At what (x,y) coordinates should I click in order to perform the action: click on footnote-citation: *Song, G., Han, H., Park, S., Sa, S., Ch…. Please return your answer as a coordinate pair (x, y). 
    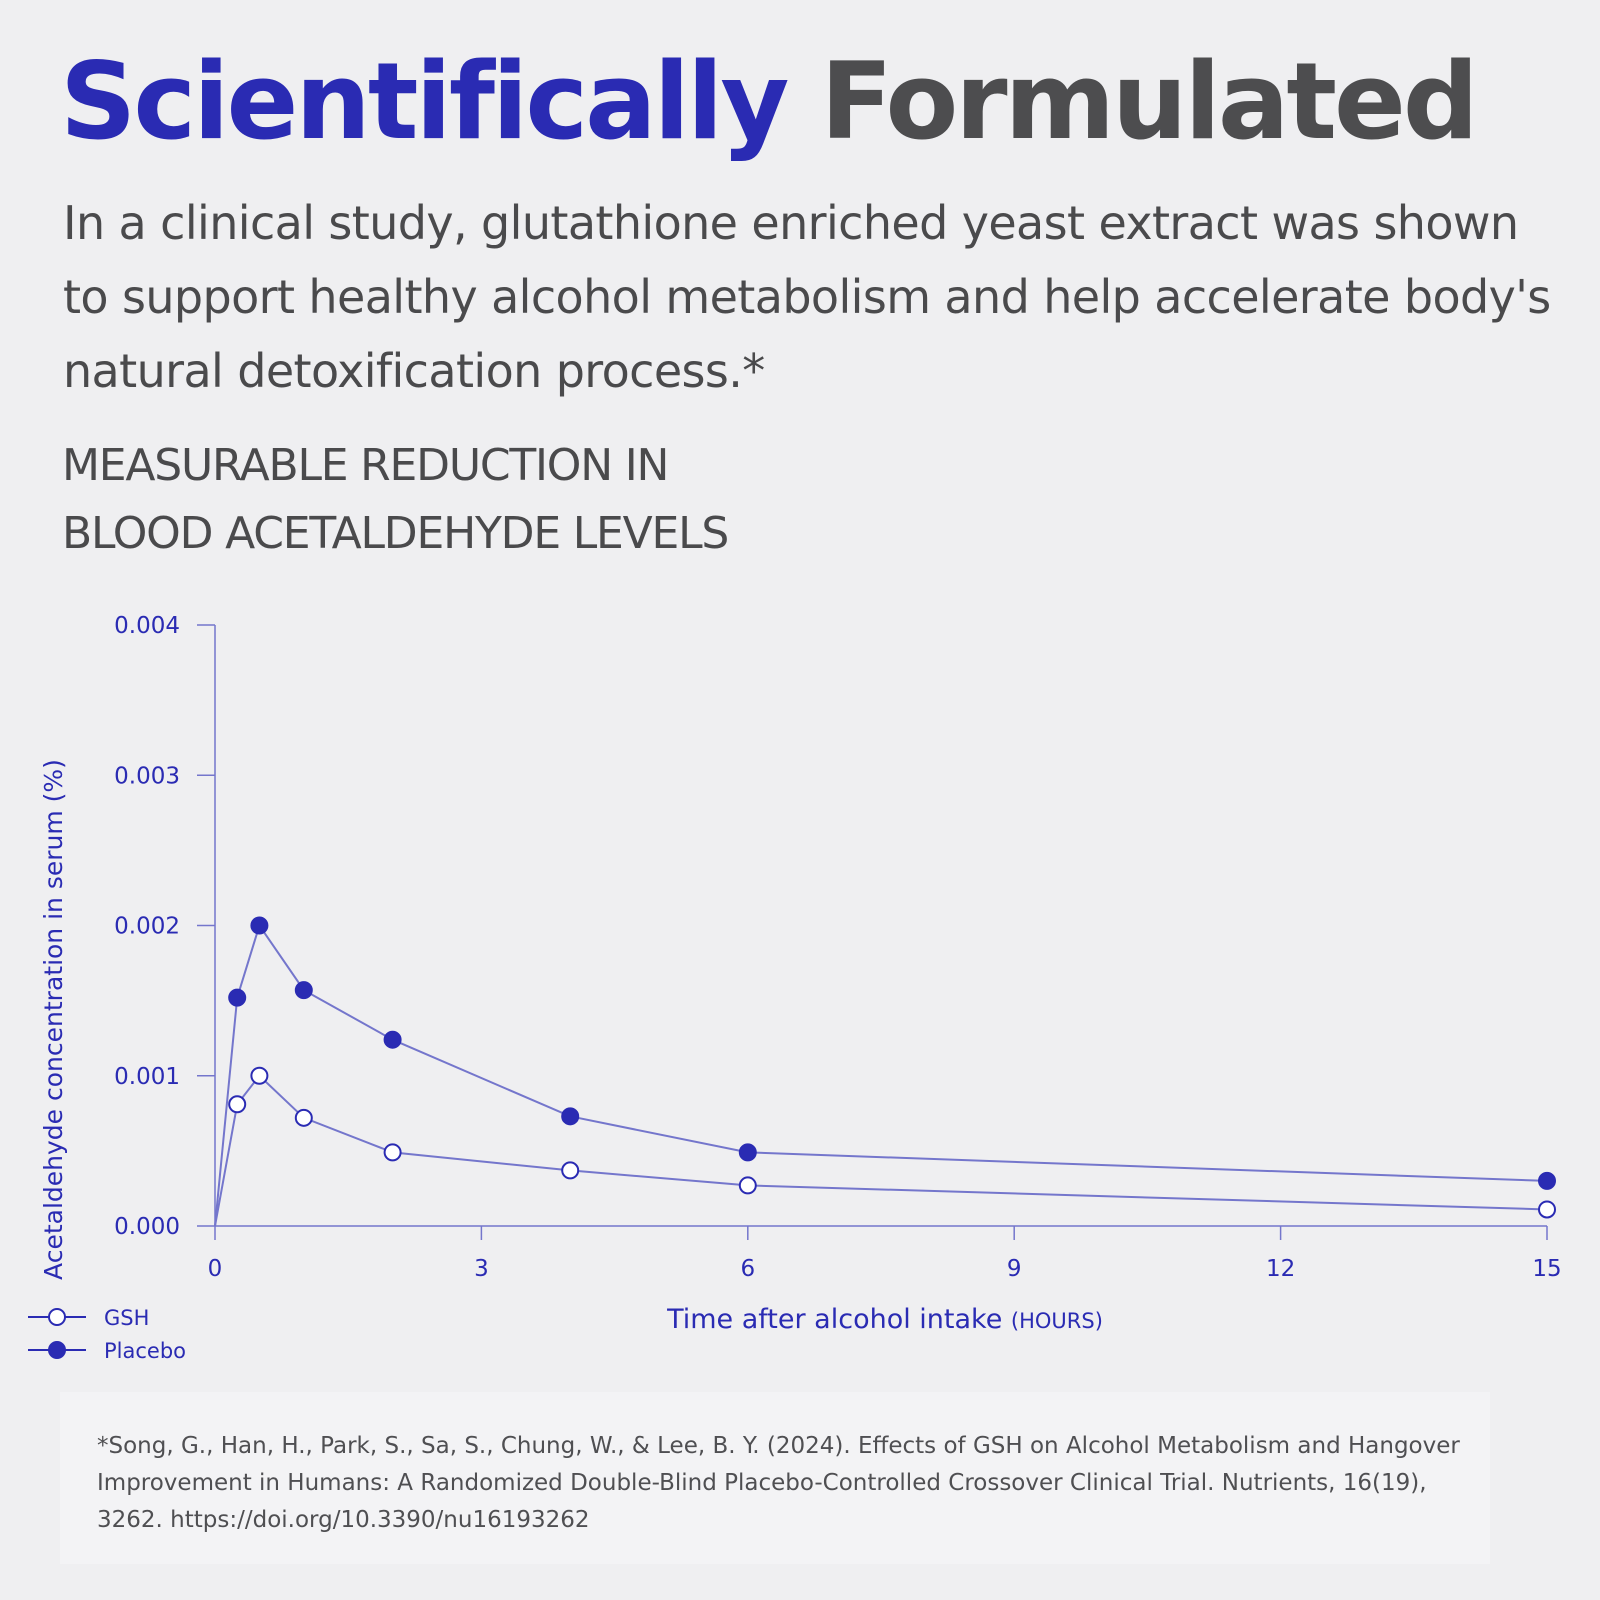
    Looking at the image, I should click on (778, 1483).